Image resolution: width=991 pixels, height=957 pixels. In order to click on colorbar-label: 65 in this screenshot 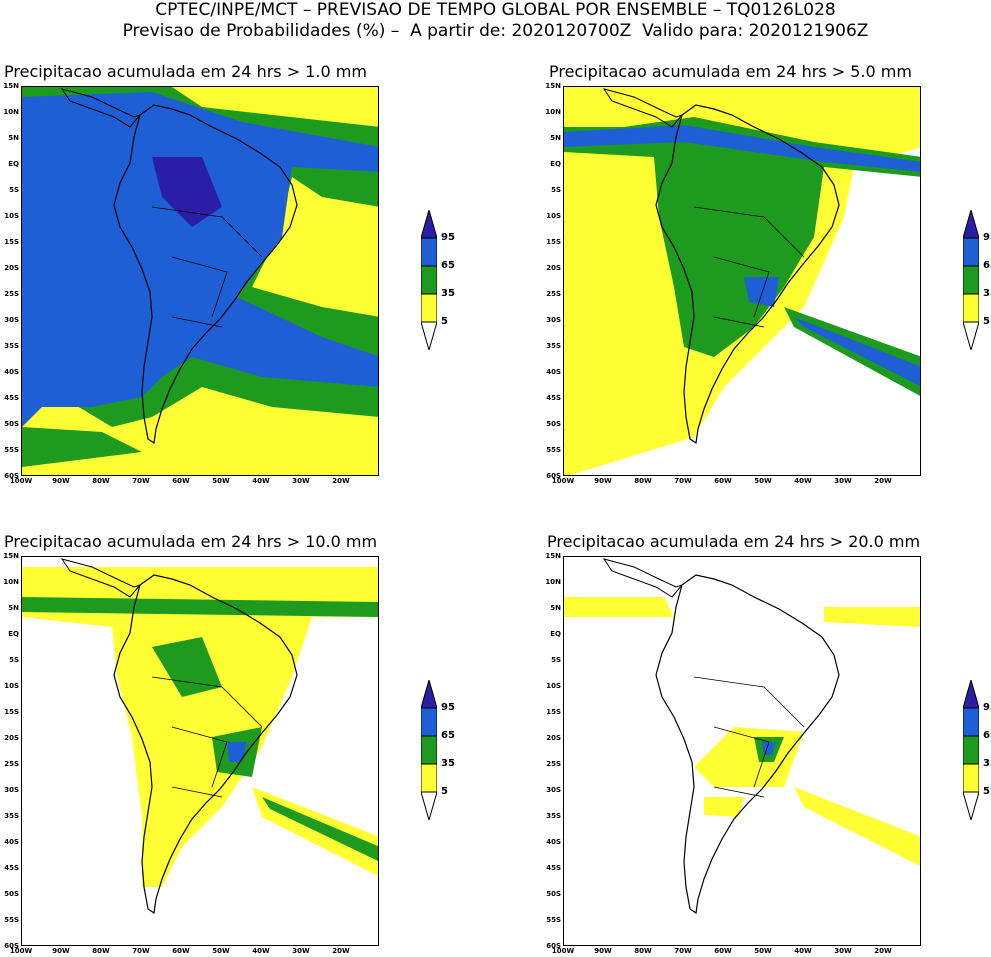, I will do `click(448, 735)`.